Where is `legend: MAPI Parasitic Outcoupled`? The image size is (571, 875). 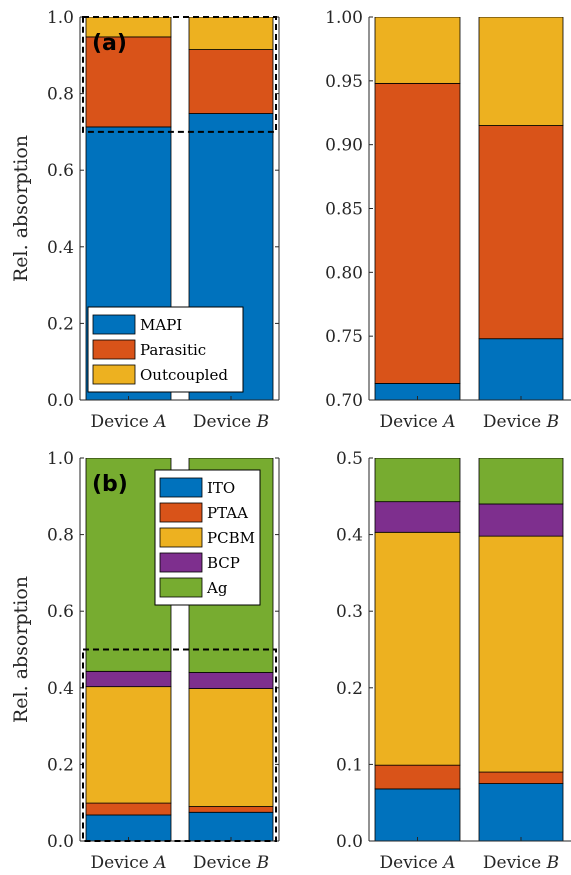
legend: MAPI Parasitic Outcoupled is located at coordinates (165, 349).